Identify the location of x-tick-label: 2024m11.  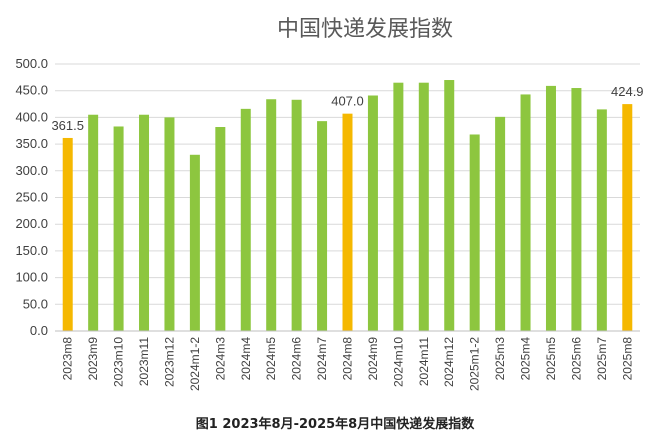
(424, 361).